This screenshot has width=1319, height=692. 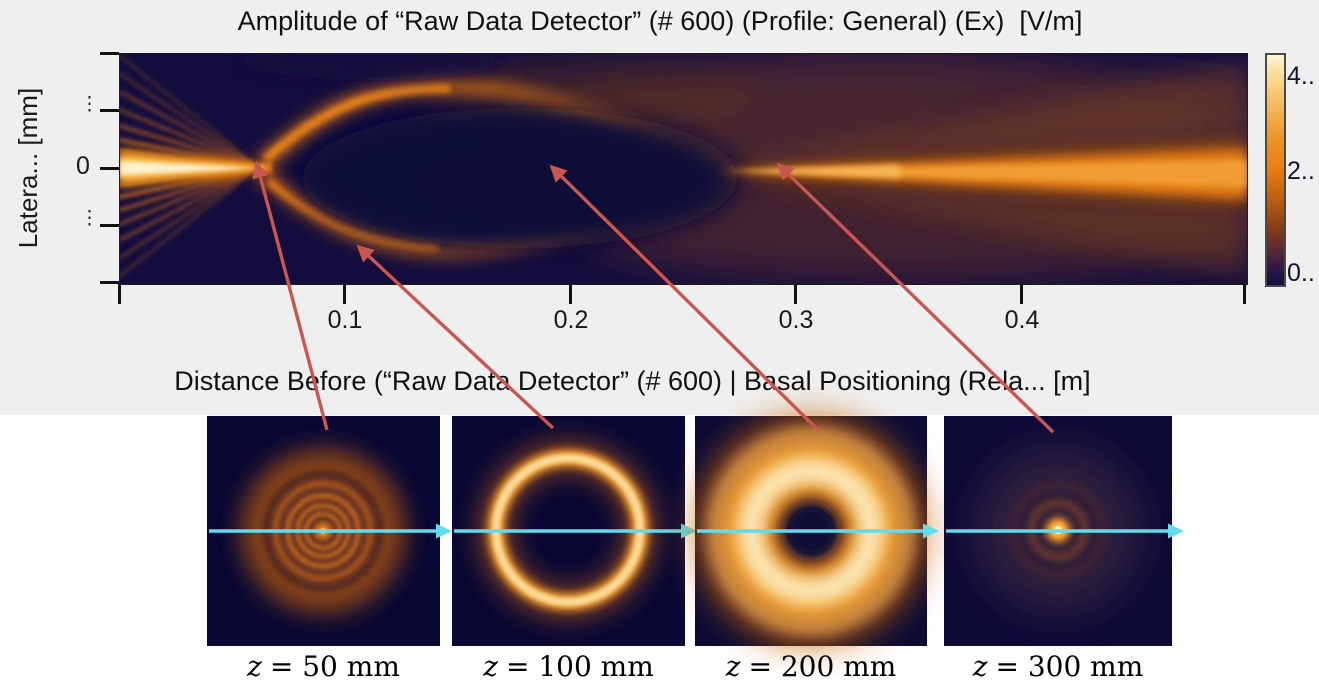 I want to click on z-value: = 100 mm, so click(x=579, y=666).